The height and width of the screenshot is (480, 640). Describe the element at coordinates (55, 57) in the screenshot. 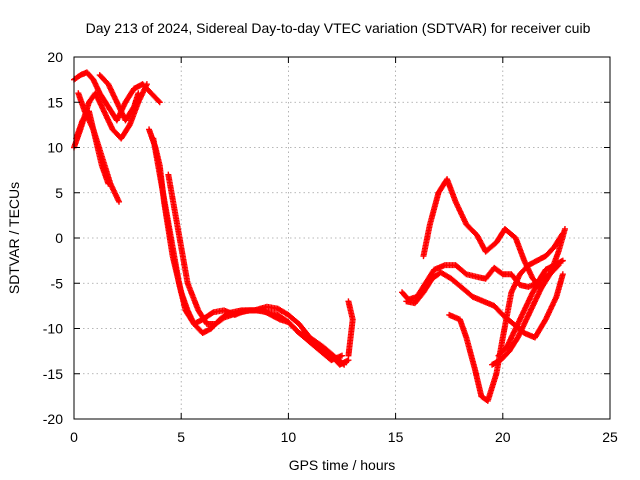

I see `y-tick-label: 20` at that location.